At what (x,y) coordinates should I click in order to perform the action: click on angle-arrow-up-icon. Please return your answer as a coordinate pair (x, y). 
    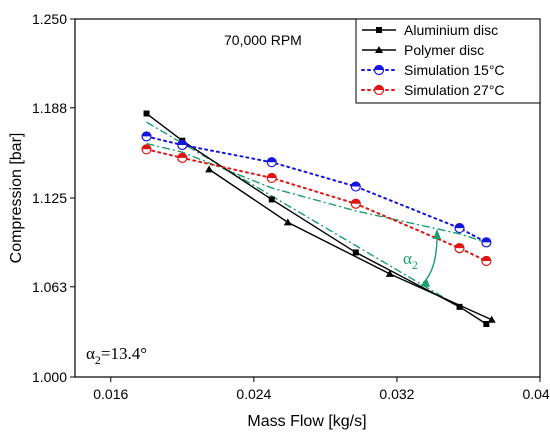
    Looking at the image, I should click on (437, 234).